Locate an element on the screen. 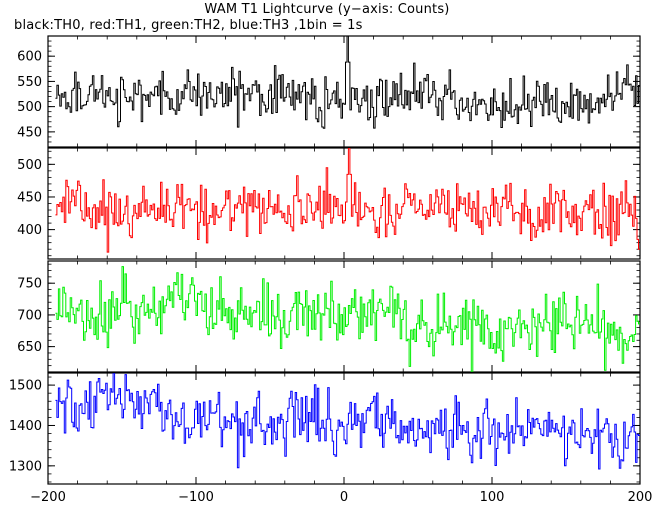  y-tick-label: 1400 is located at coordinates (25, 426).